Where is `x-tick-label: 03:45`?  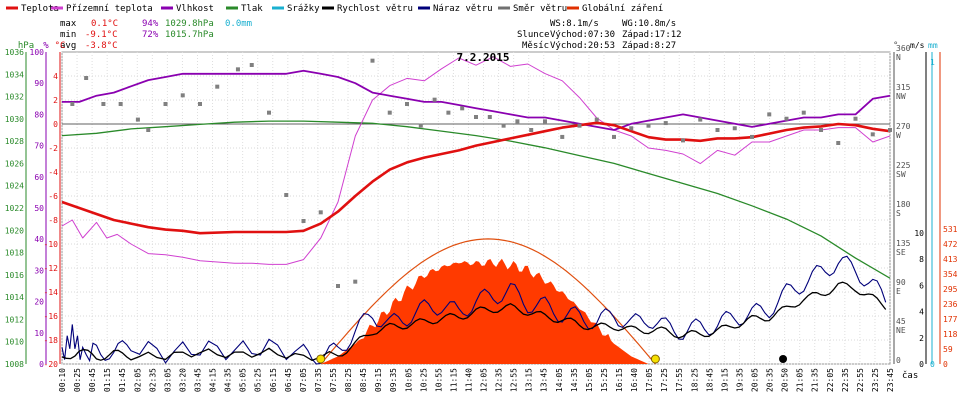 x-tick-label: 03:45 is located at coordinates (197, 380).